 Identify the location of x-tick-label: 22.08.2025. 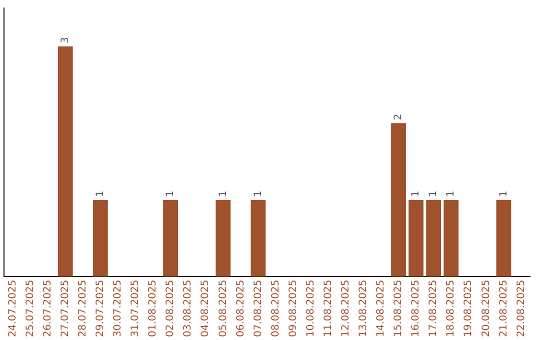
(521, 309).